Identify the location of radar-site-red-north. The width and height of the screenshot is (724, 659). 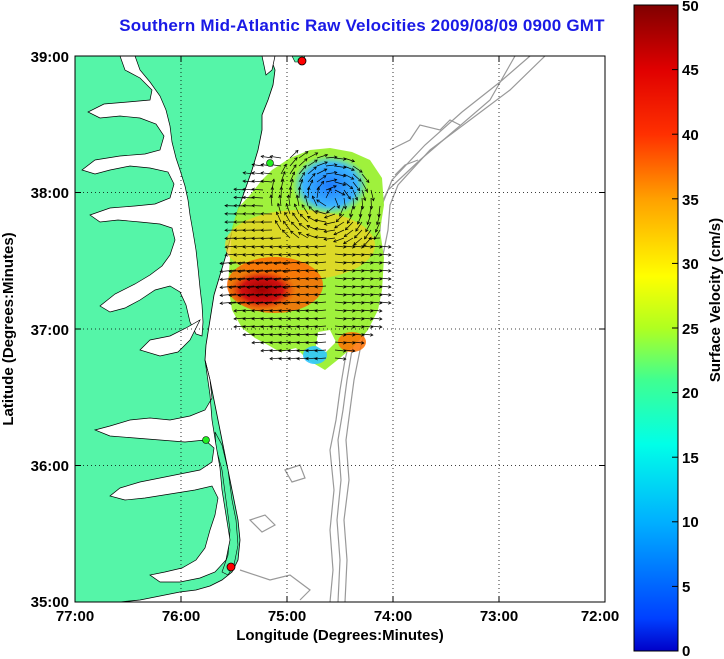
(302, 61).